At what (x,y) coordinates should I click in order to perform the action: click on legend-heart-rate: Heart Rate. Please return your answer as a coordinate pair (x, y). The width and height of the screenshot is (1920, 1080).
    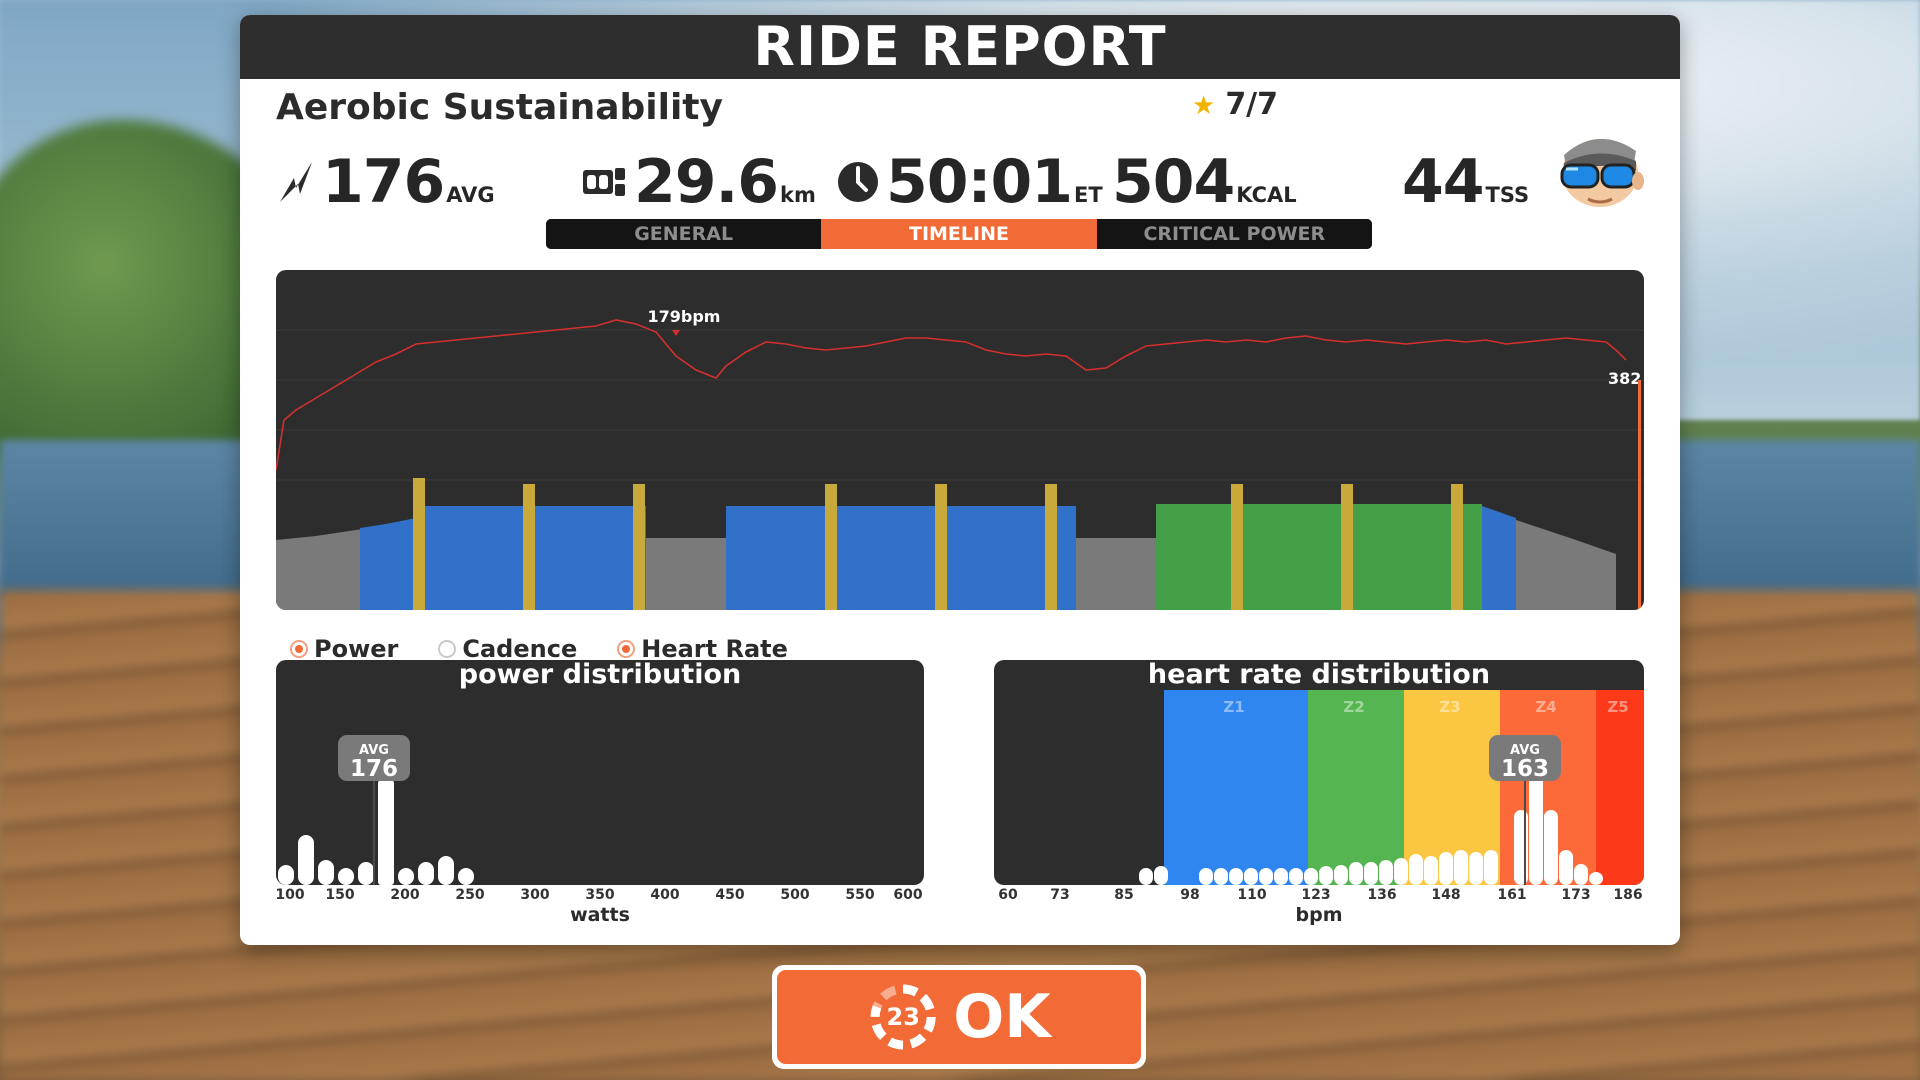
    Looking at the image, I should click on (702, 649).